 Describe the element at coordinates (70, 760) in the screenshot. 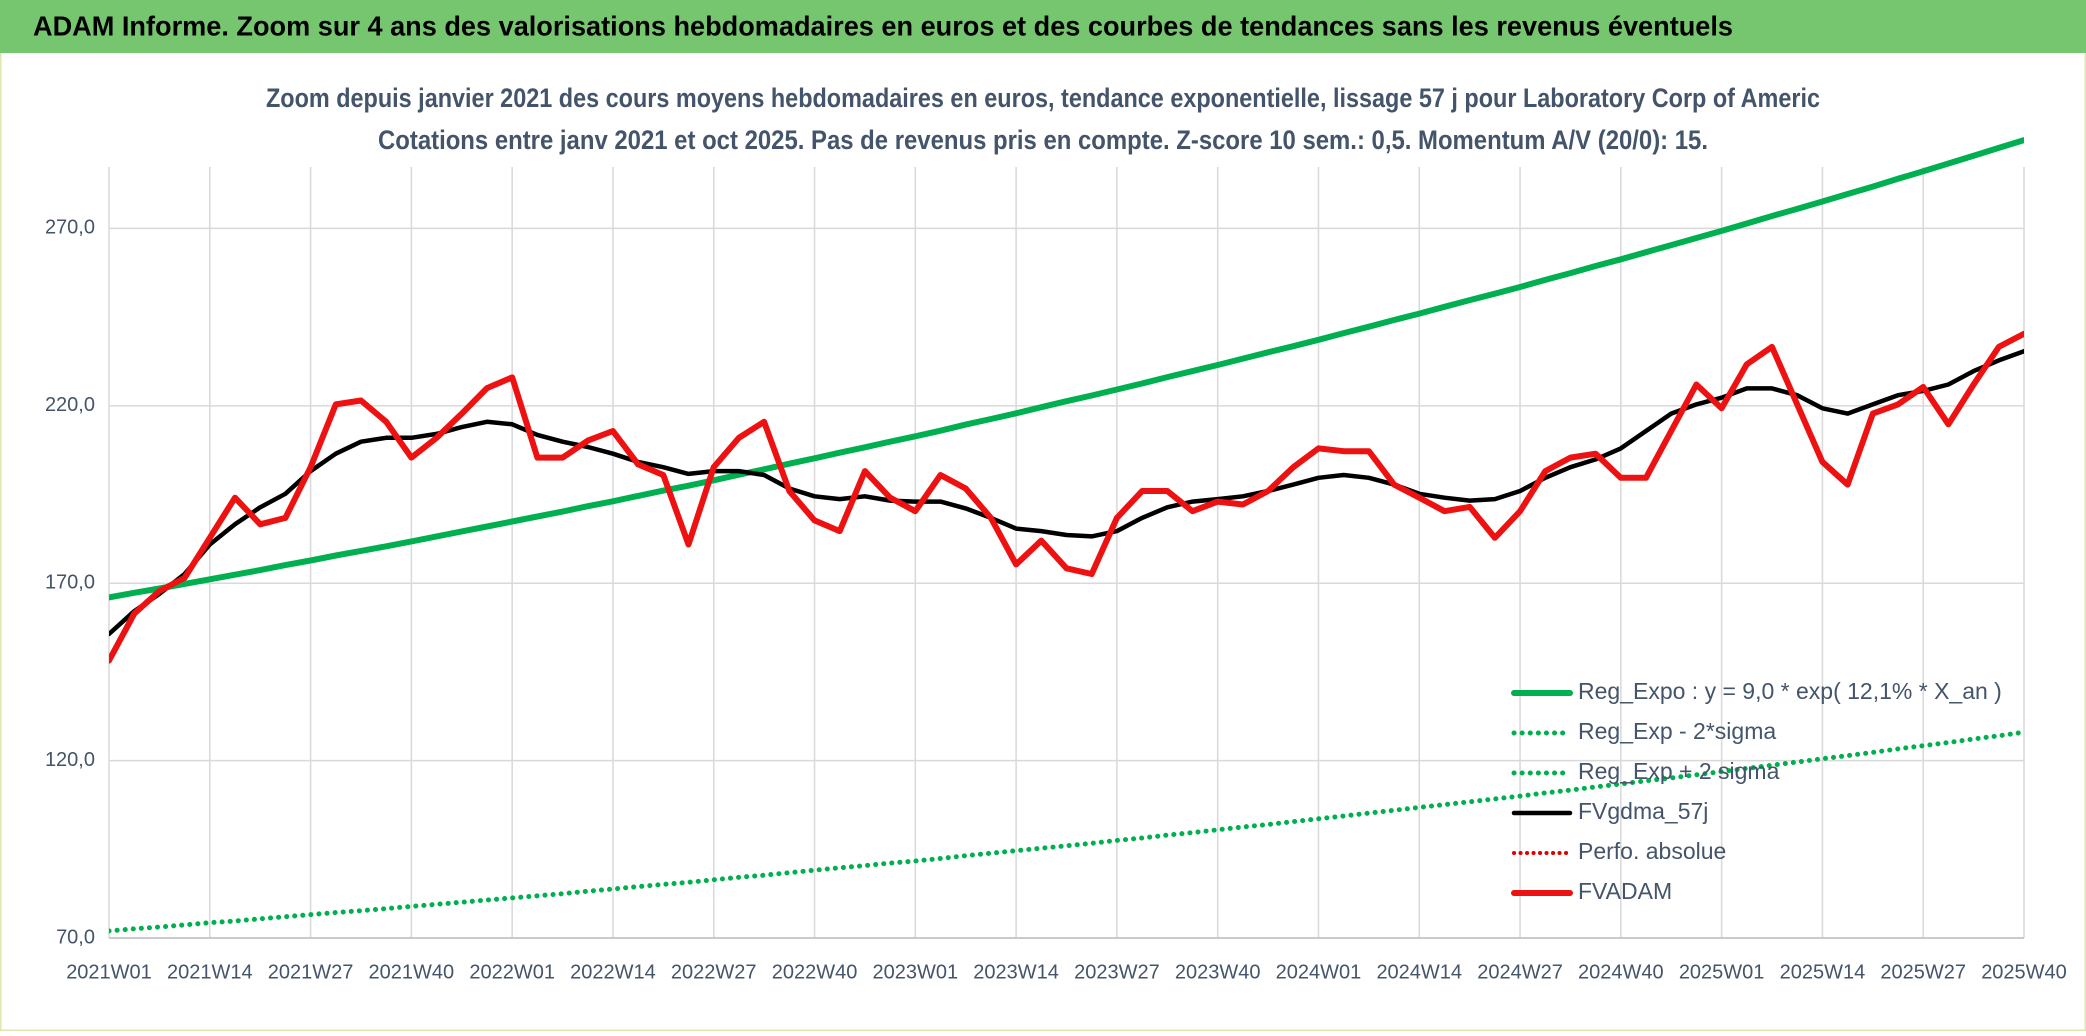

I see `y-tick-label: 120,0` at that location.